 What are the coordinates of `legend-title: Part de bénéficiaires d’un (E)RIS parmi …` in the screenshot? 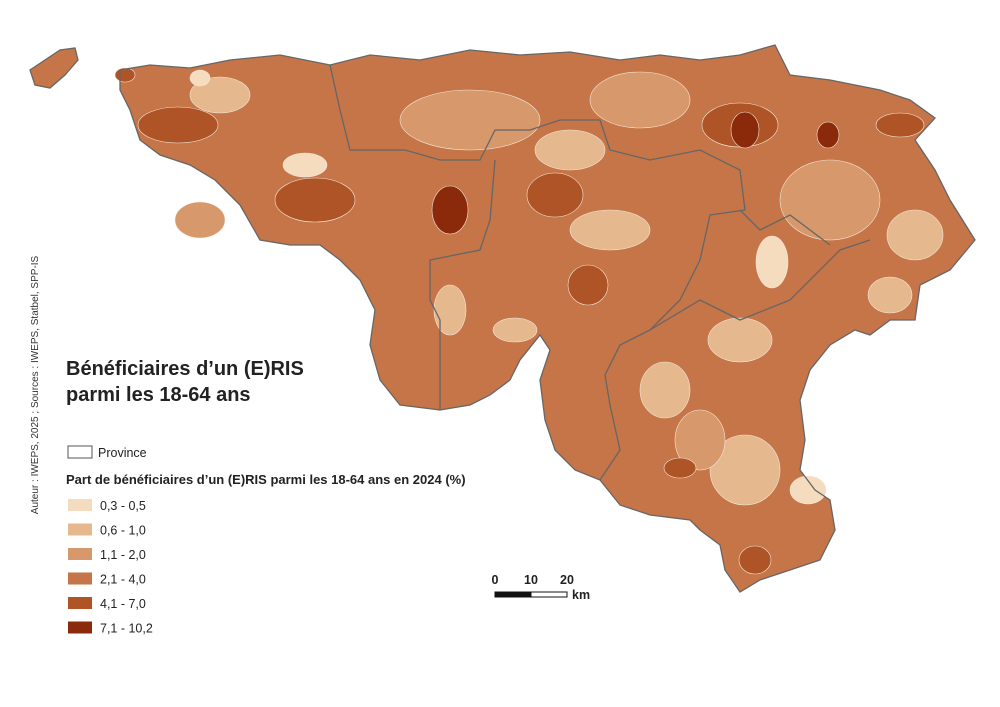 It's located at (266, 479).